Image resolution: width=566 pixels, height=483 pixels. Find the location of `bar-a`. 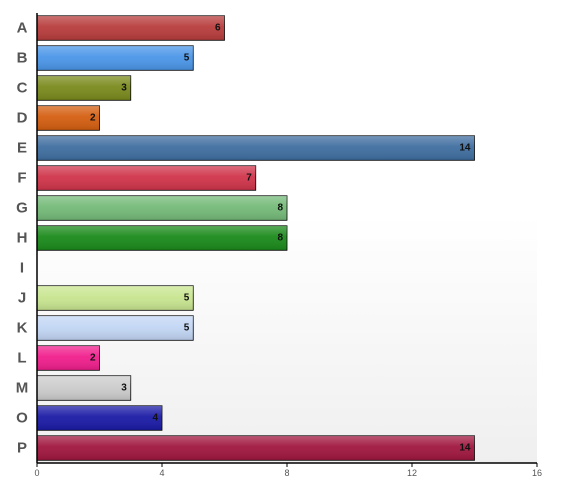

bar-a is located at coordinates (130, 28).